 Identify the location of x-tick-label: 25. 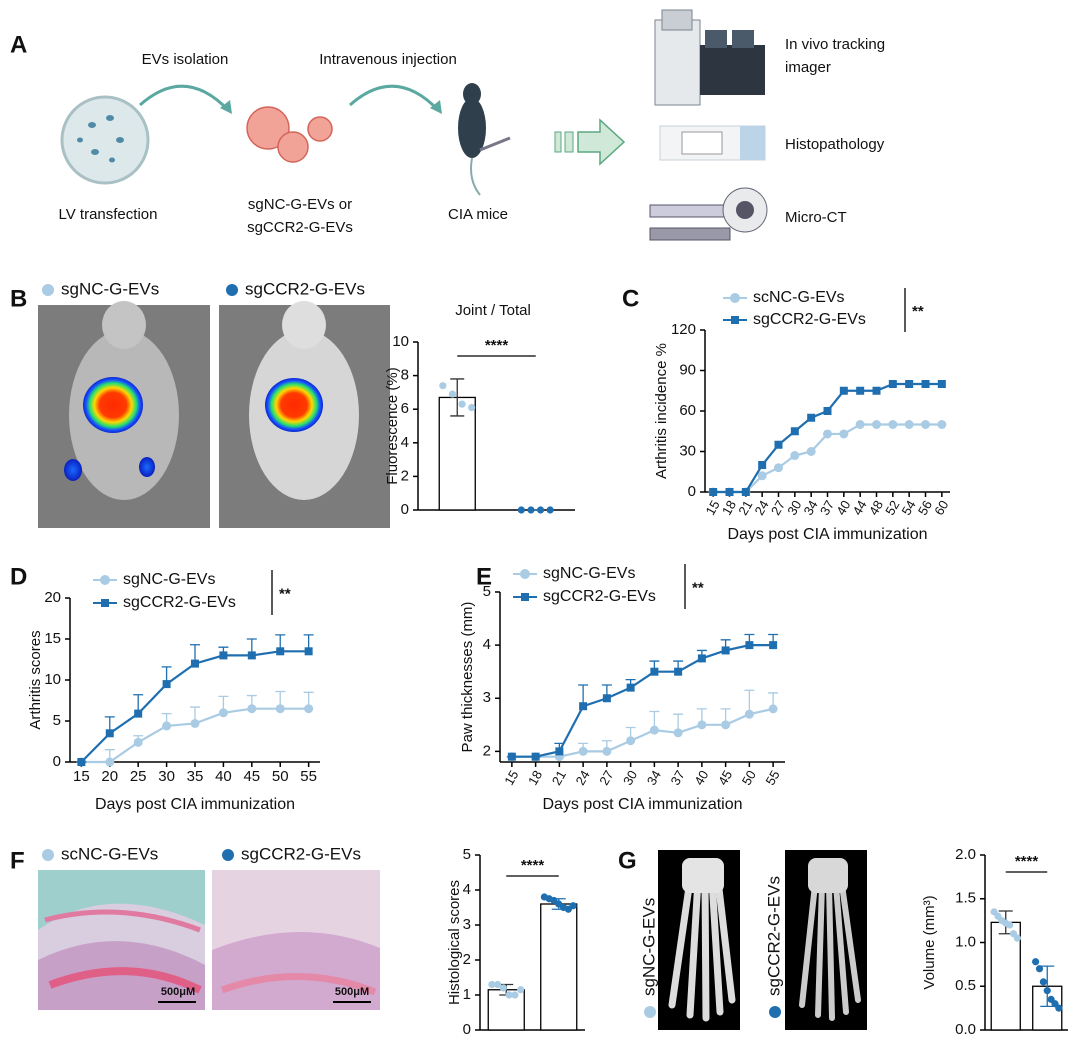
(138, 776).